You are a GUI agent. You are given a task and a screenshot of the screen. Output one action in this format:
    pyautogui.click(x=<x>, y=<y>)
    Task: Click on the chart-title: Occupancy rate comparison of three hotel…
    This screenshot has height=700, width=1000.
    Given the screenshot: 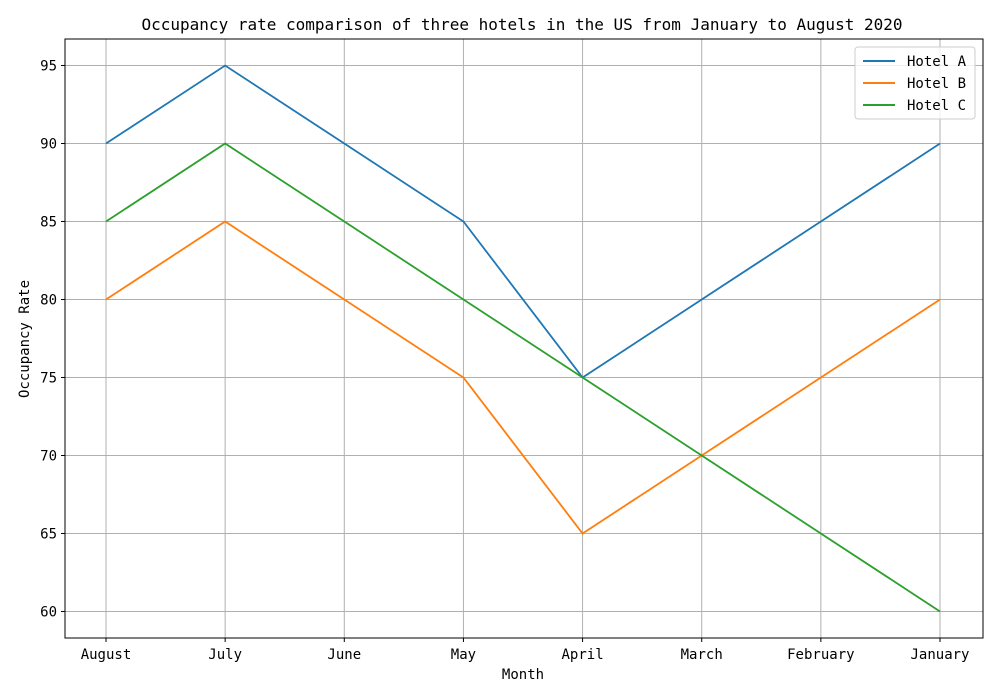 What is the action you would take?
    pyautogui.click(x=522, y=24)
    